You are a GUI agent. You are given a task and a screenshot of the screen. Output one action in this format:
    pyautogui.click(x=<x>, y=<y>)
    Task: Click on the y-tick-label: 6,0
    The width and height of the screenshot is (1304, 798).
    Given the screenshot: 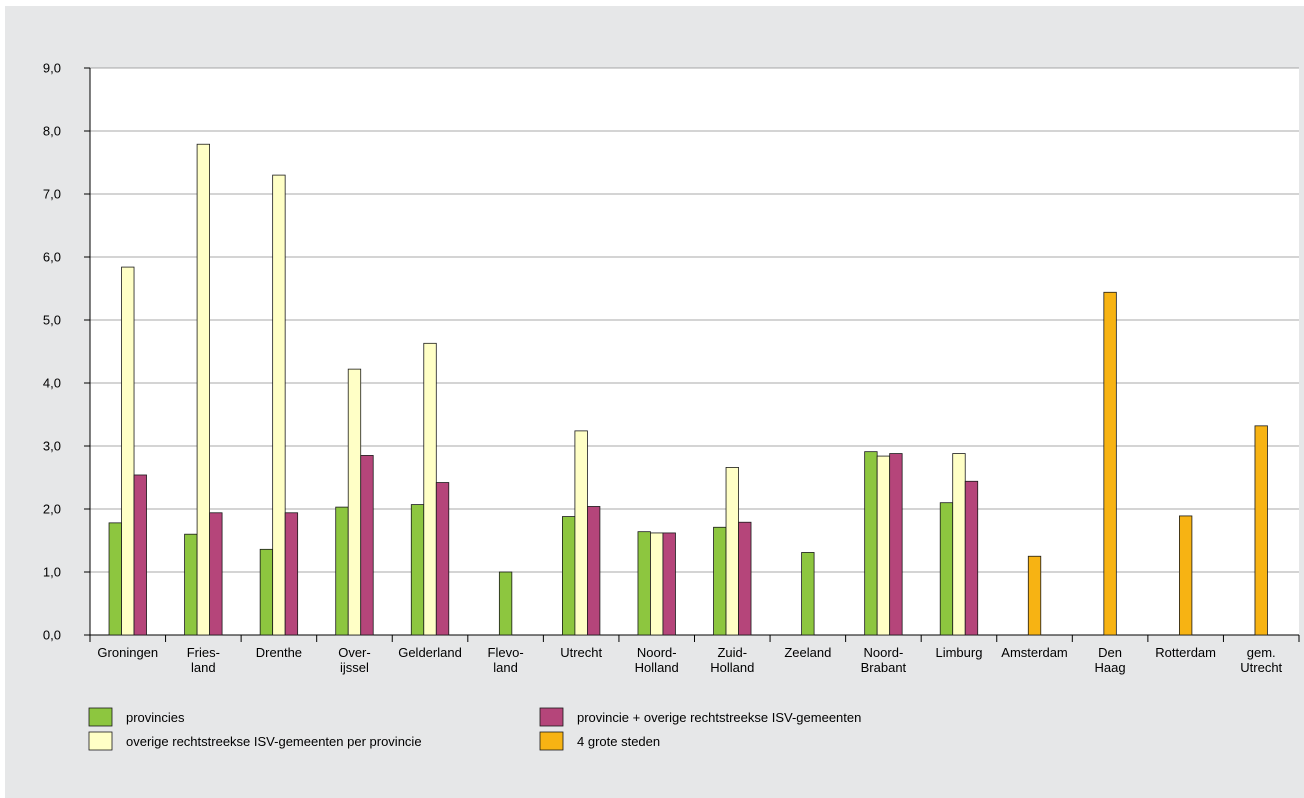 What is the action you would take?
    pyautogui.click(x=52, y=257)
    